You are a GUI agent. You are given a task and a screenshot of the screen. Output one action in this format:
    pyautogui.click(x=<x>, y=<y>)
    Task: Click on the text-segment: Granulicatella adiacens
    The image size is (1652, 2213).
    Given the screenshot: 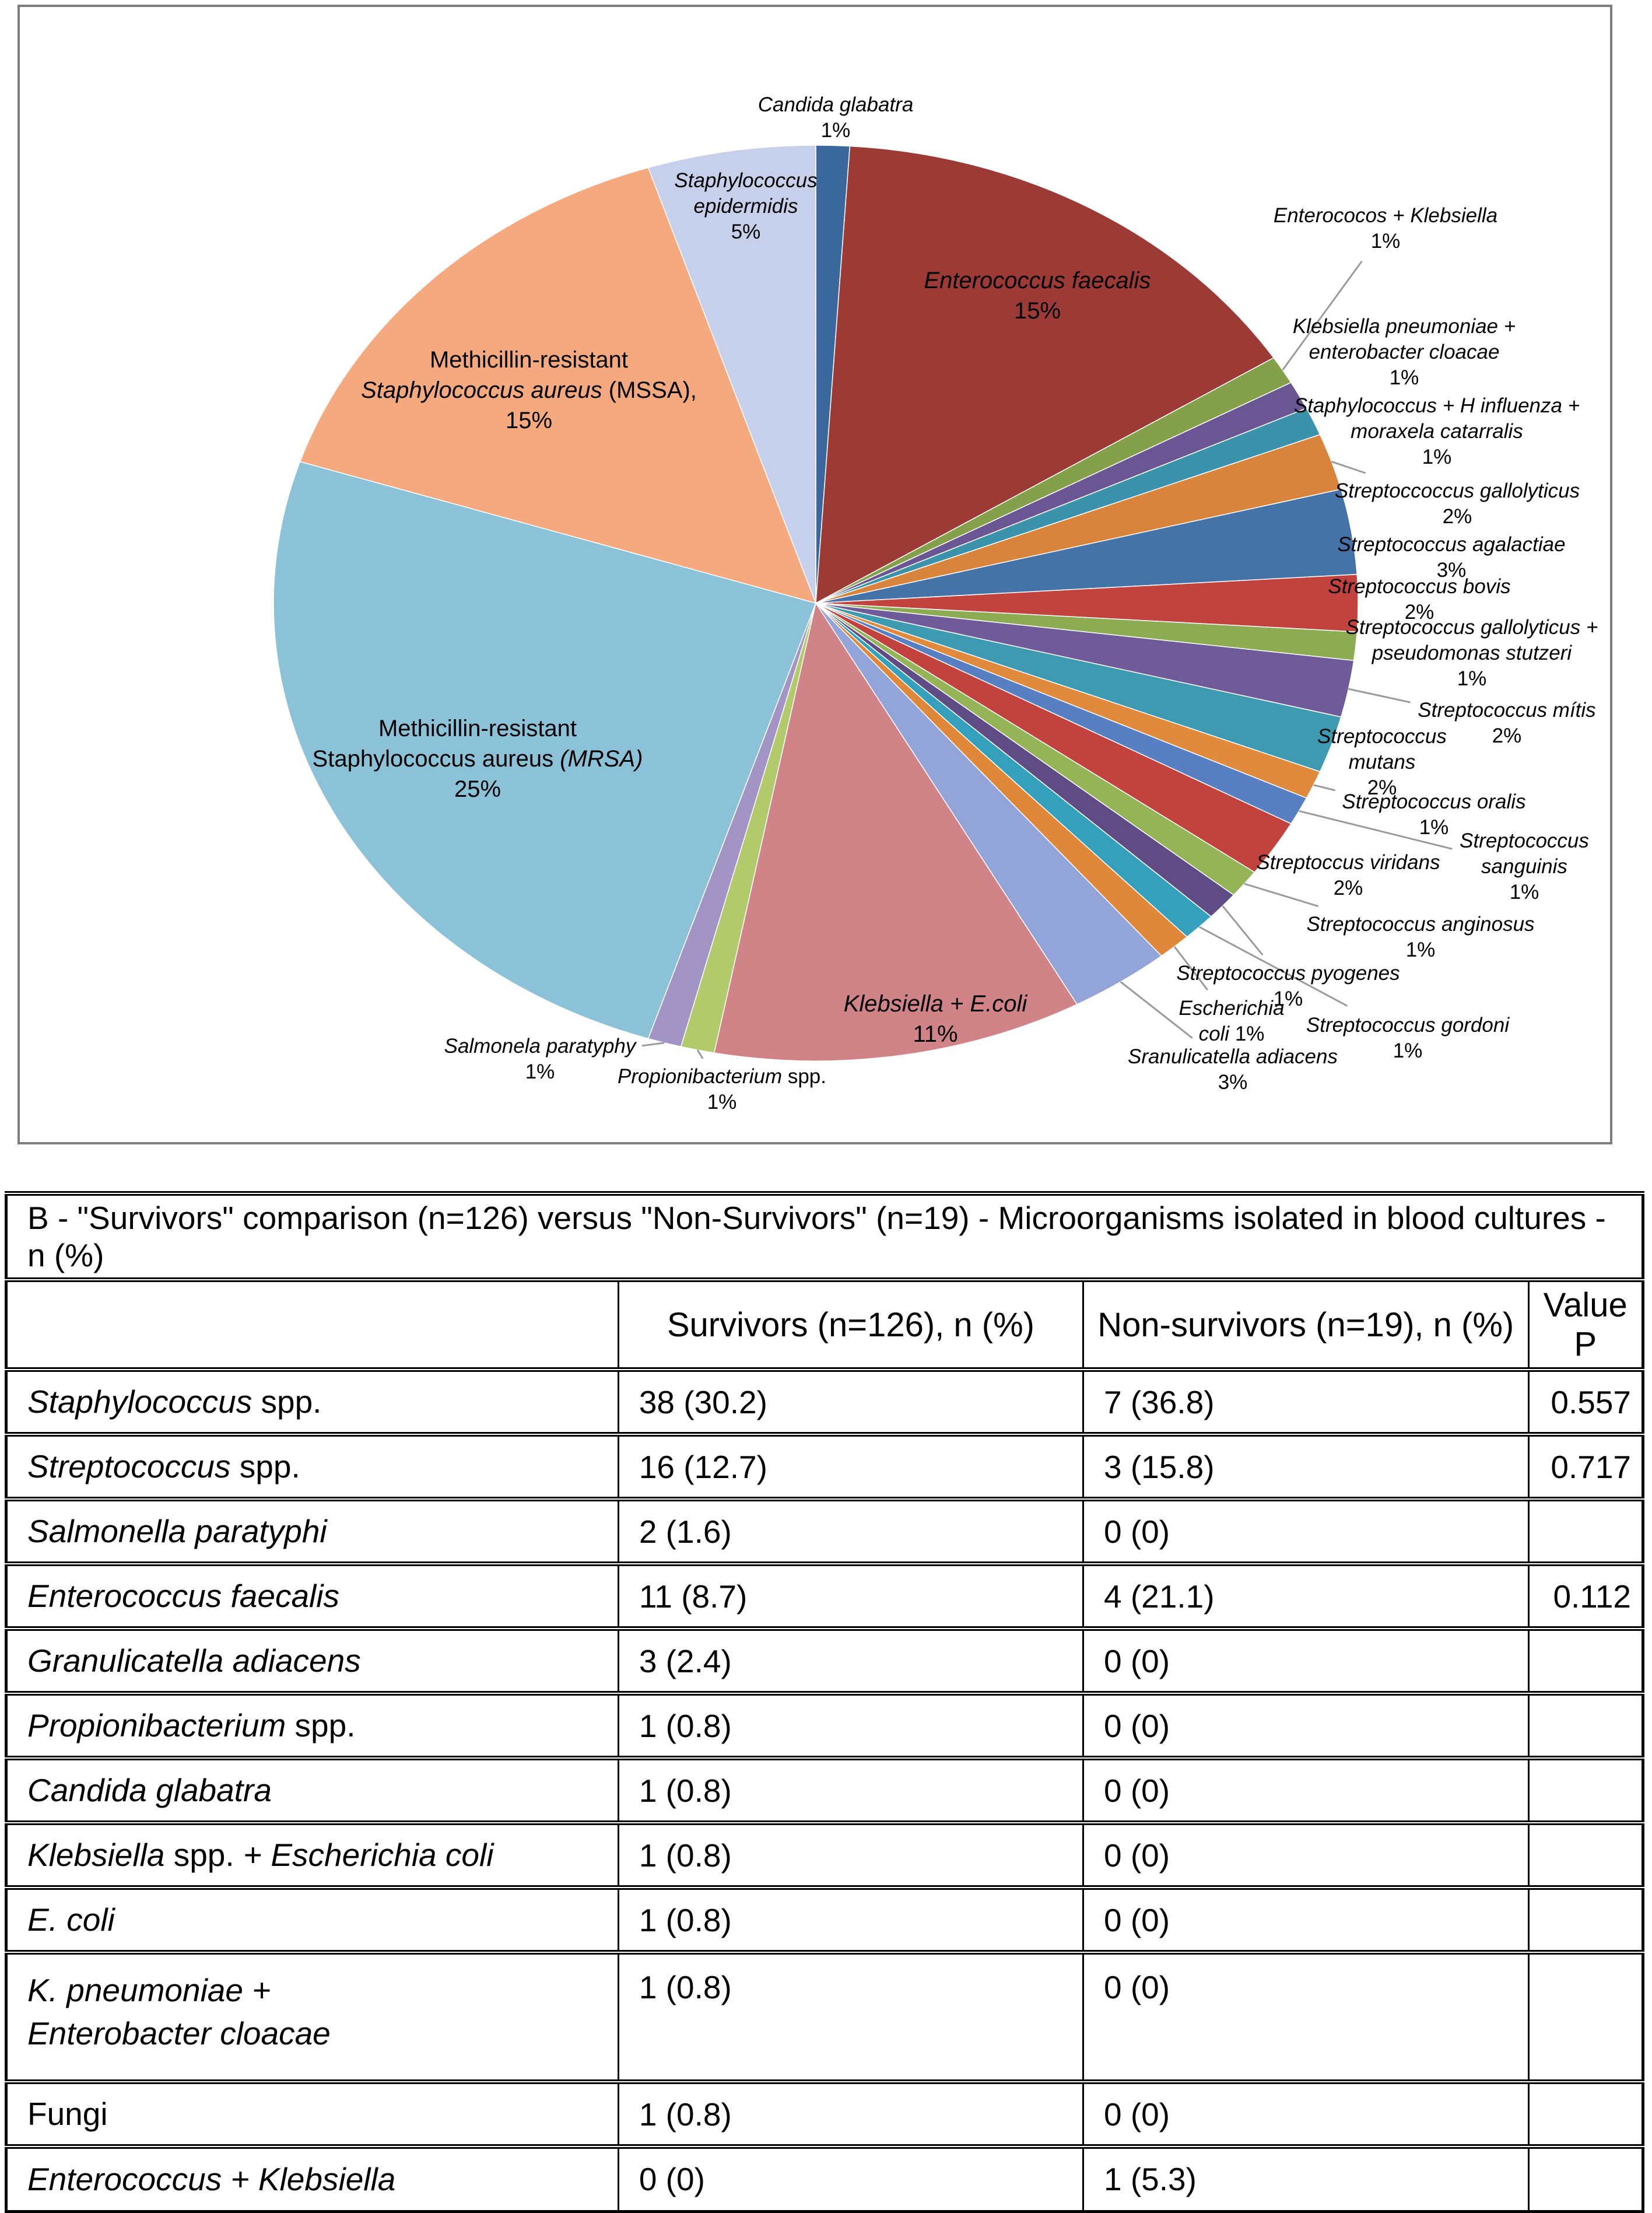 What is the action you would take?
    pyautogui.click(x=194, y=1661)
    